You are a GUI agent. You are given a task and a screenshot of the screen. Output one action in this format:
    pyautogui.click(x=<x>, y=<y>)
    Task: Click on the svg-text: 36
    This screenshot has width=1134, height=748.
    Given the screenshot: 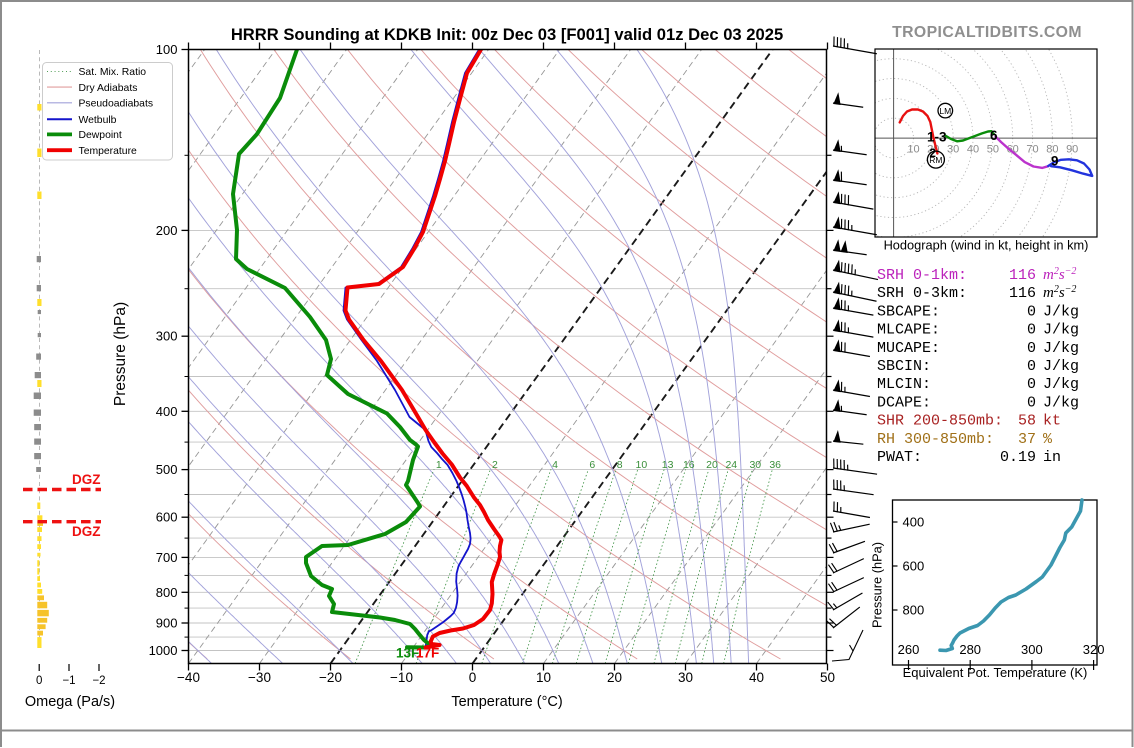 What is the action you would take?
    pyautogui.click(x=775, y=465)
    